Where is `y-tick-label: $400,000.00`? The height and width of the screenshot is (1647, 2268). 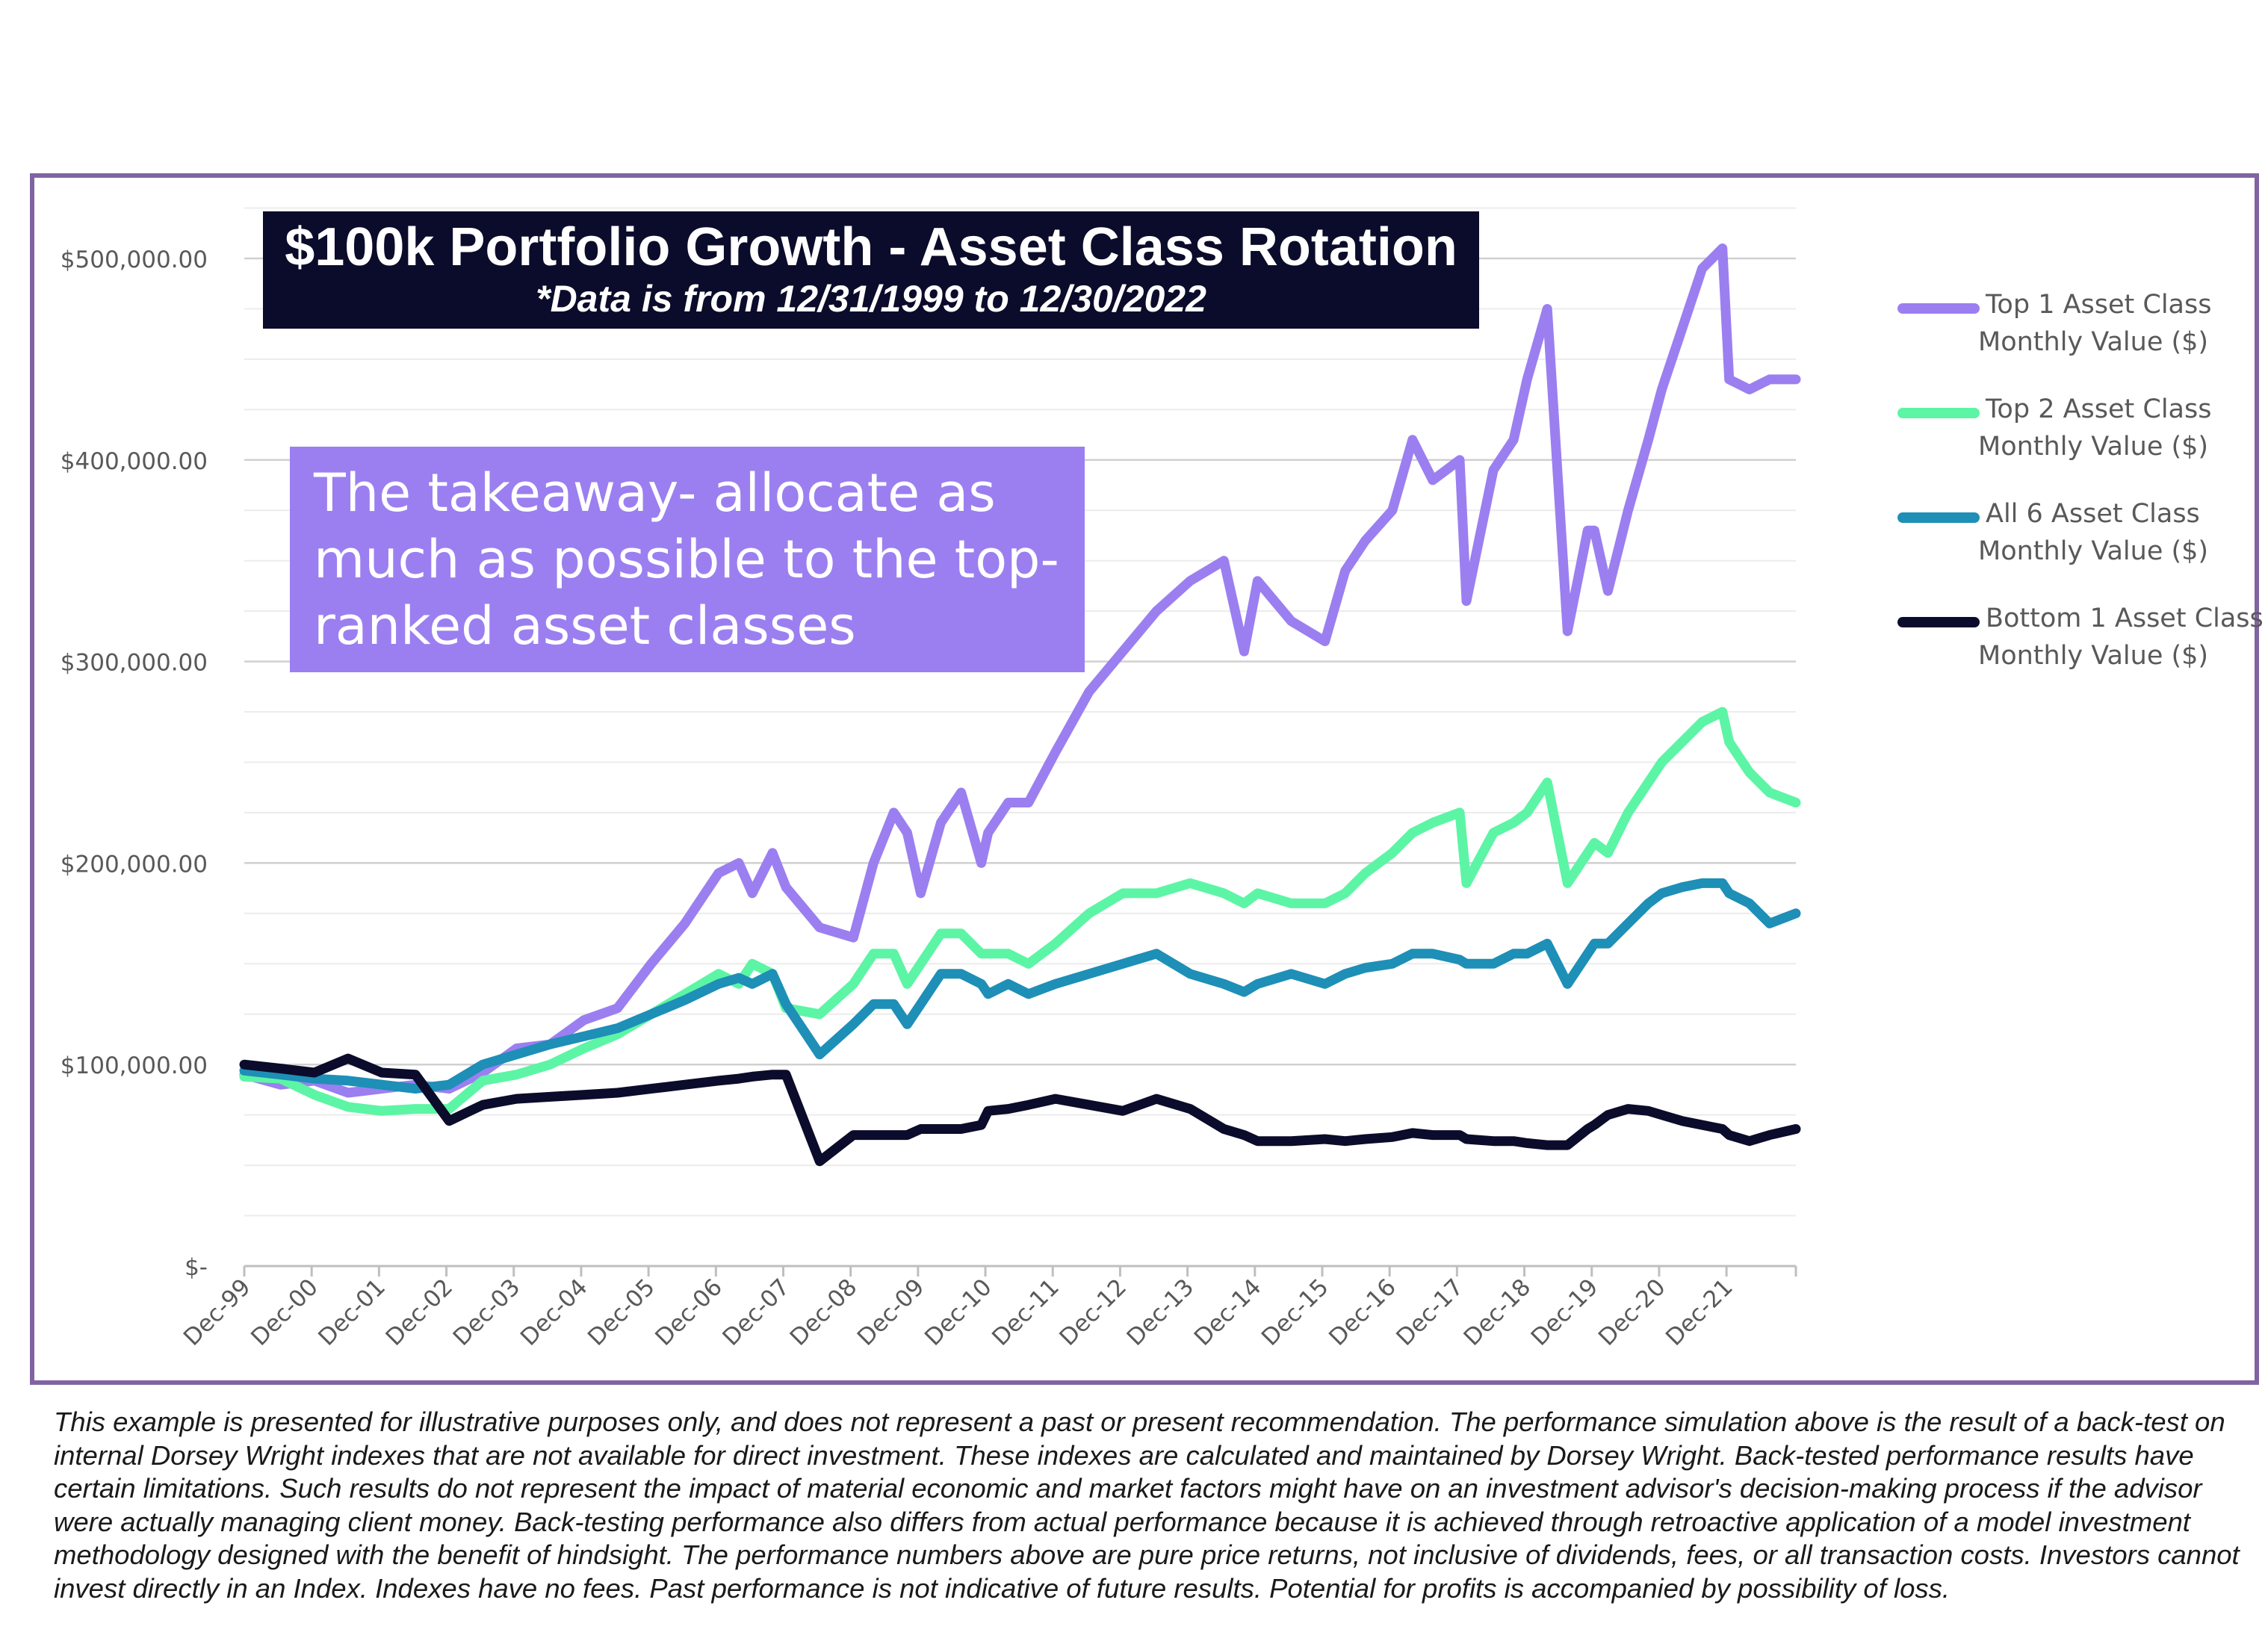 y-tick-label: $400,000.00 is located at coordinates (134, 461).